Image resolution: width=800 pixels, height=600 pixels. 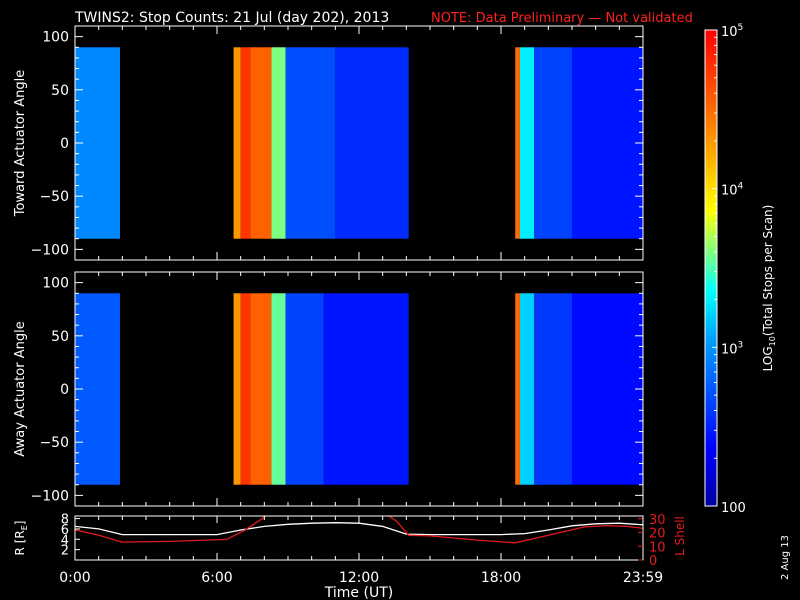 I want to click on colorbar-gradient, so click(x=711, y=268).